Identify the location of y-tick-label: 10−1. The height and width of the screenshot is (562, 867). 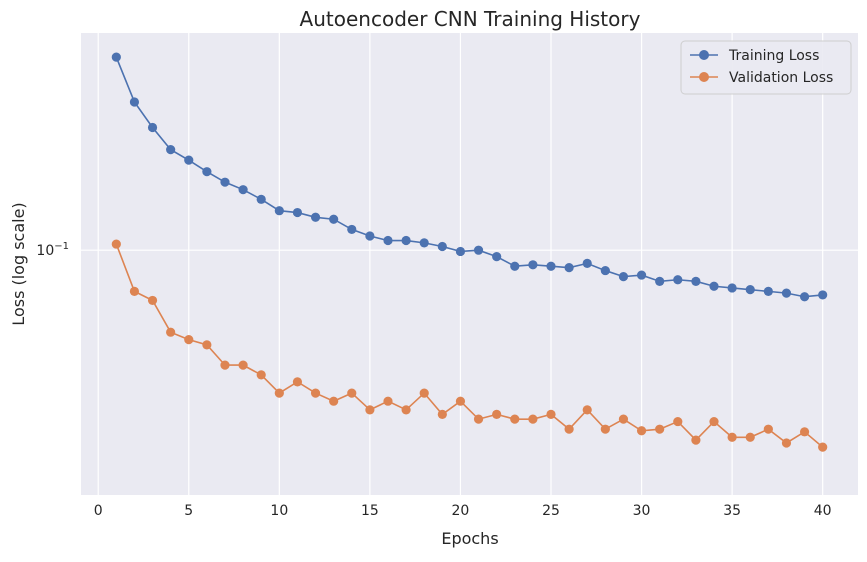
(52, 250).